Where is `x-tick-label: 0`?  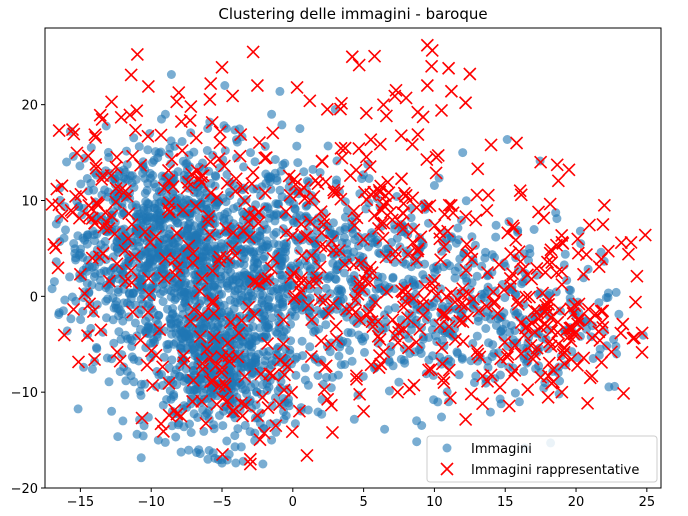
x-tick-label: 0 is located at coordinates (293, 502).